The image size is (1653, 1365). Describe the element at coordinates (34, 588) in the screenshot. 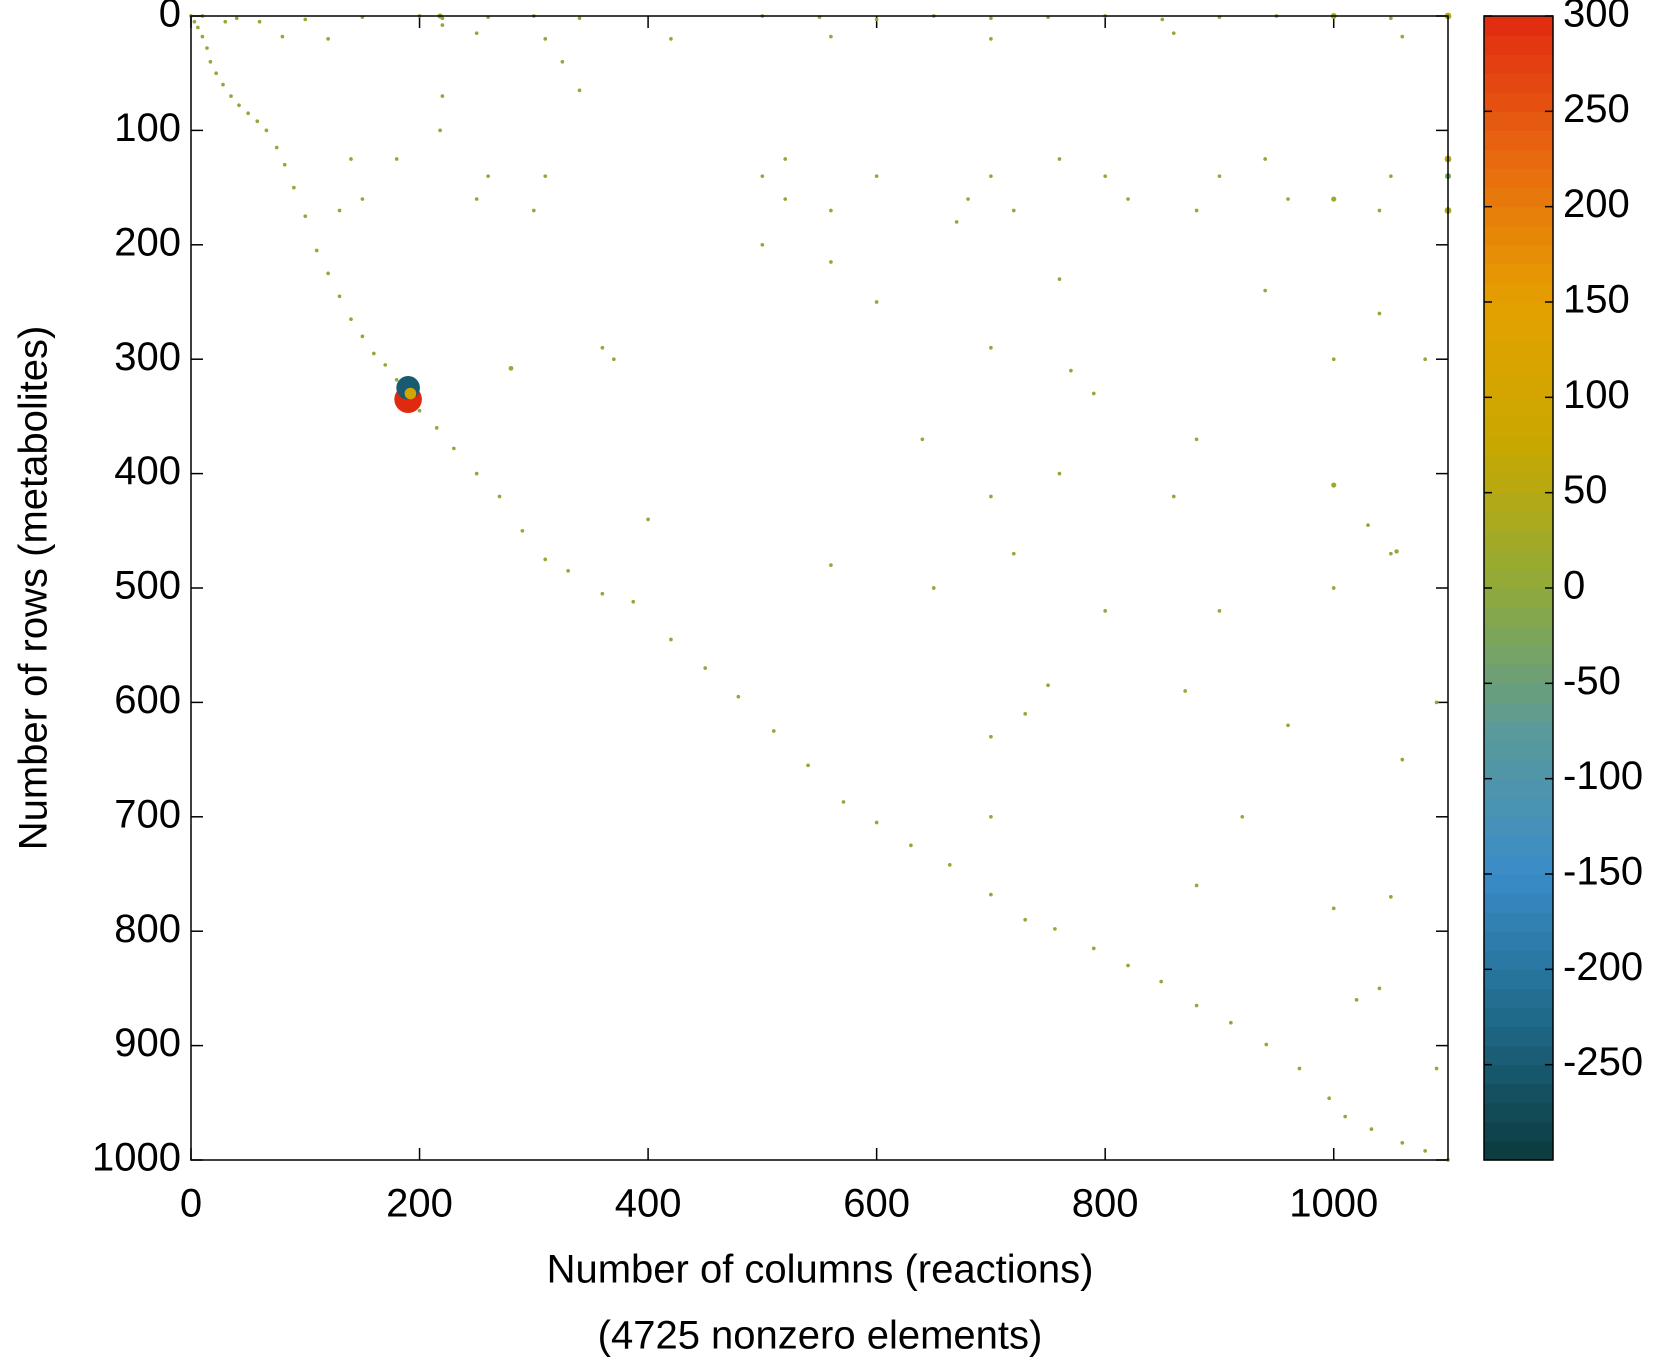

I see `y-axis-label: Number of rows (metabolites)` at that location.